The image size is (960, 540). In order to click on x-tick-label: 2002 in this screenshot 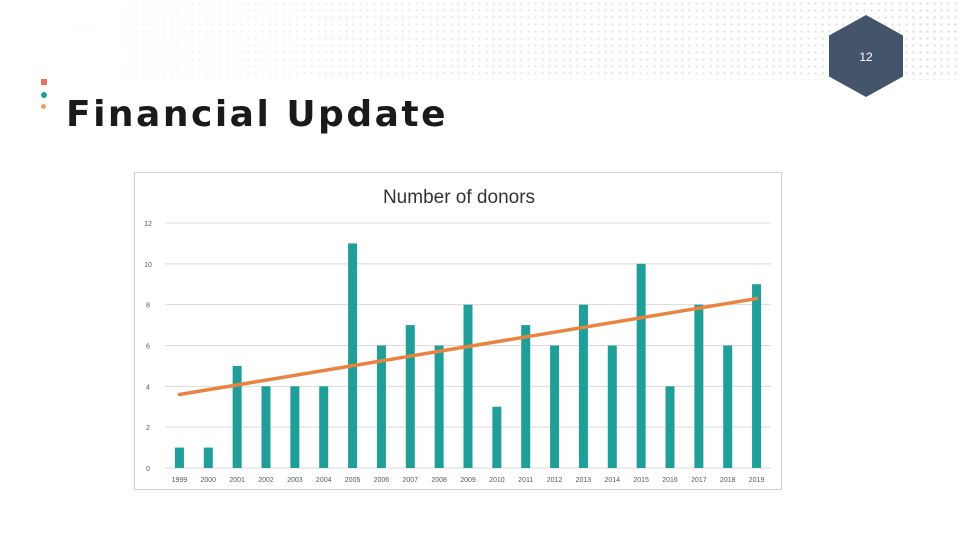, I will do `click(266, 480)`.